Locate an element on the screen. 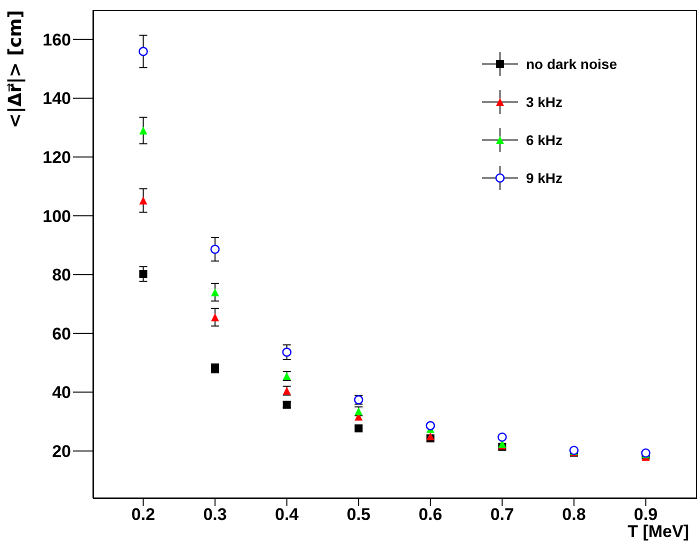  x-axis-title: T [MeV] is located at coordinates (658, 531).